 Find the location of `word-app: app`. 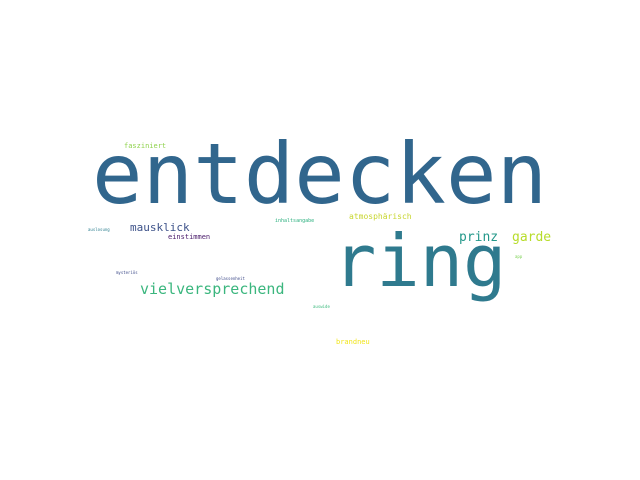

word-app: app is located at coordinates (519, 256).